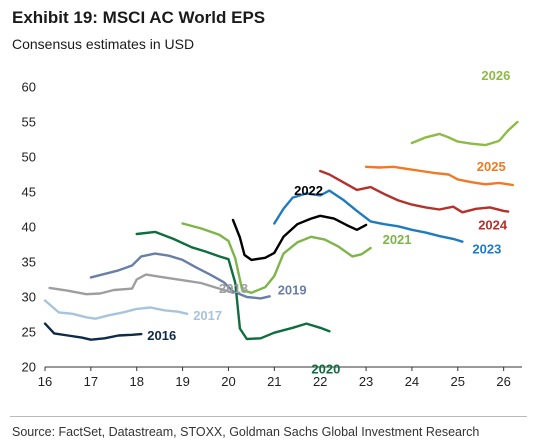 The height and width of the screenshot is (447, 537). What do you see at coordinates (182, 381) in the screenshot?
I see `x-tick-label: 19` at bounding box center [182, 381].